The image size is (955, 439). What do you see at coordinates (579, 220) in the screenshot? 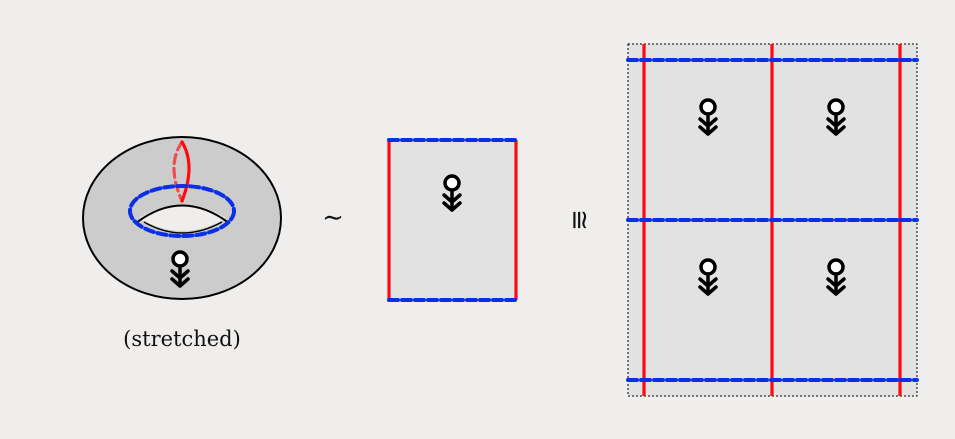
I see `congruence-symbol: ≅` at bounding box center [579, 220].